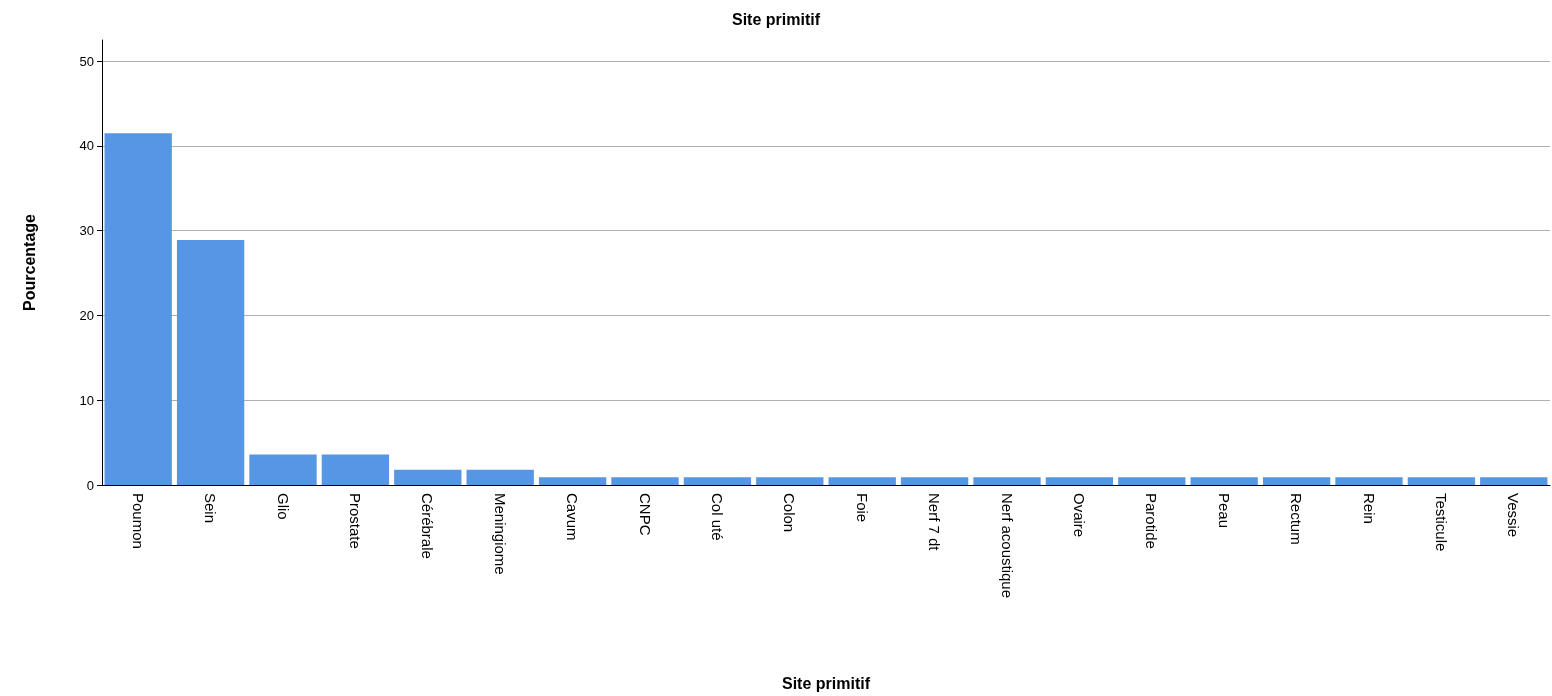 The image size is (1552, 696). Describe the element at coordinates (935, 522) in the screenshot. I see `x-tick-label: Nerf 7 dt` at that location.